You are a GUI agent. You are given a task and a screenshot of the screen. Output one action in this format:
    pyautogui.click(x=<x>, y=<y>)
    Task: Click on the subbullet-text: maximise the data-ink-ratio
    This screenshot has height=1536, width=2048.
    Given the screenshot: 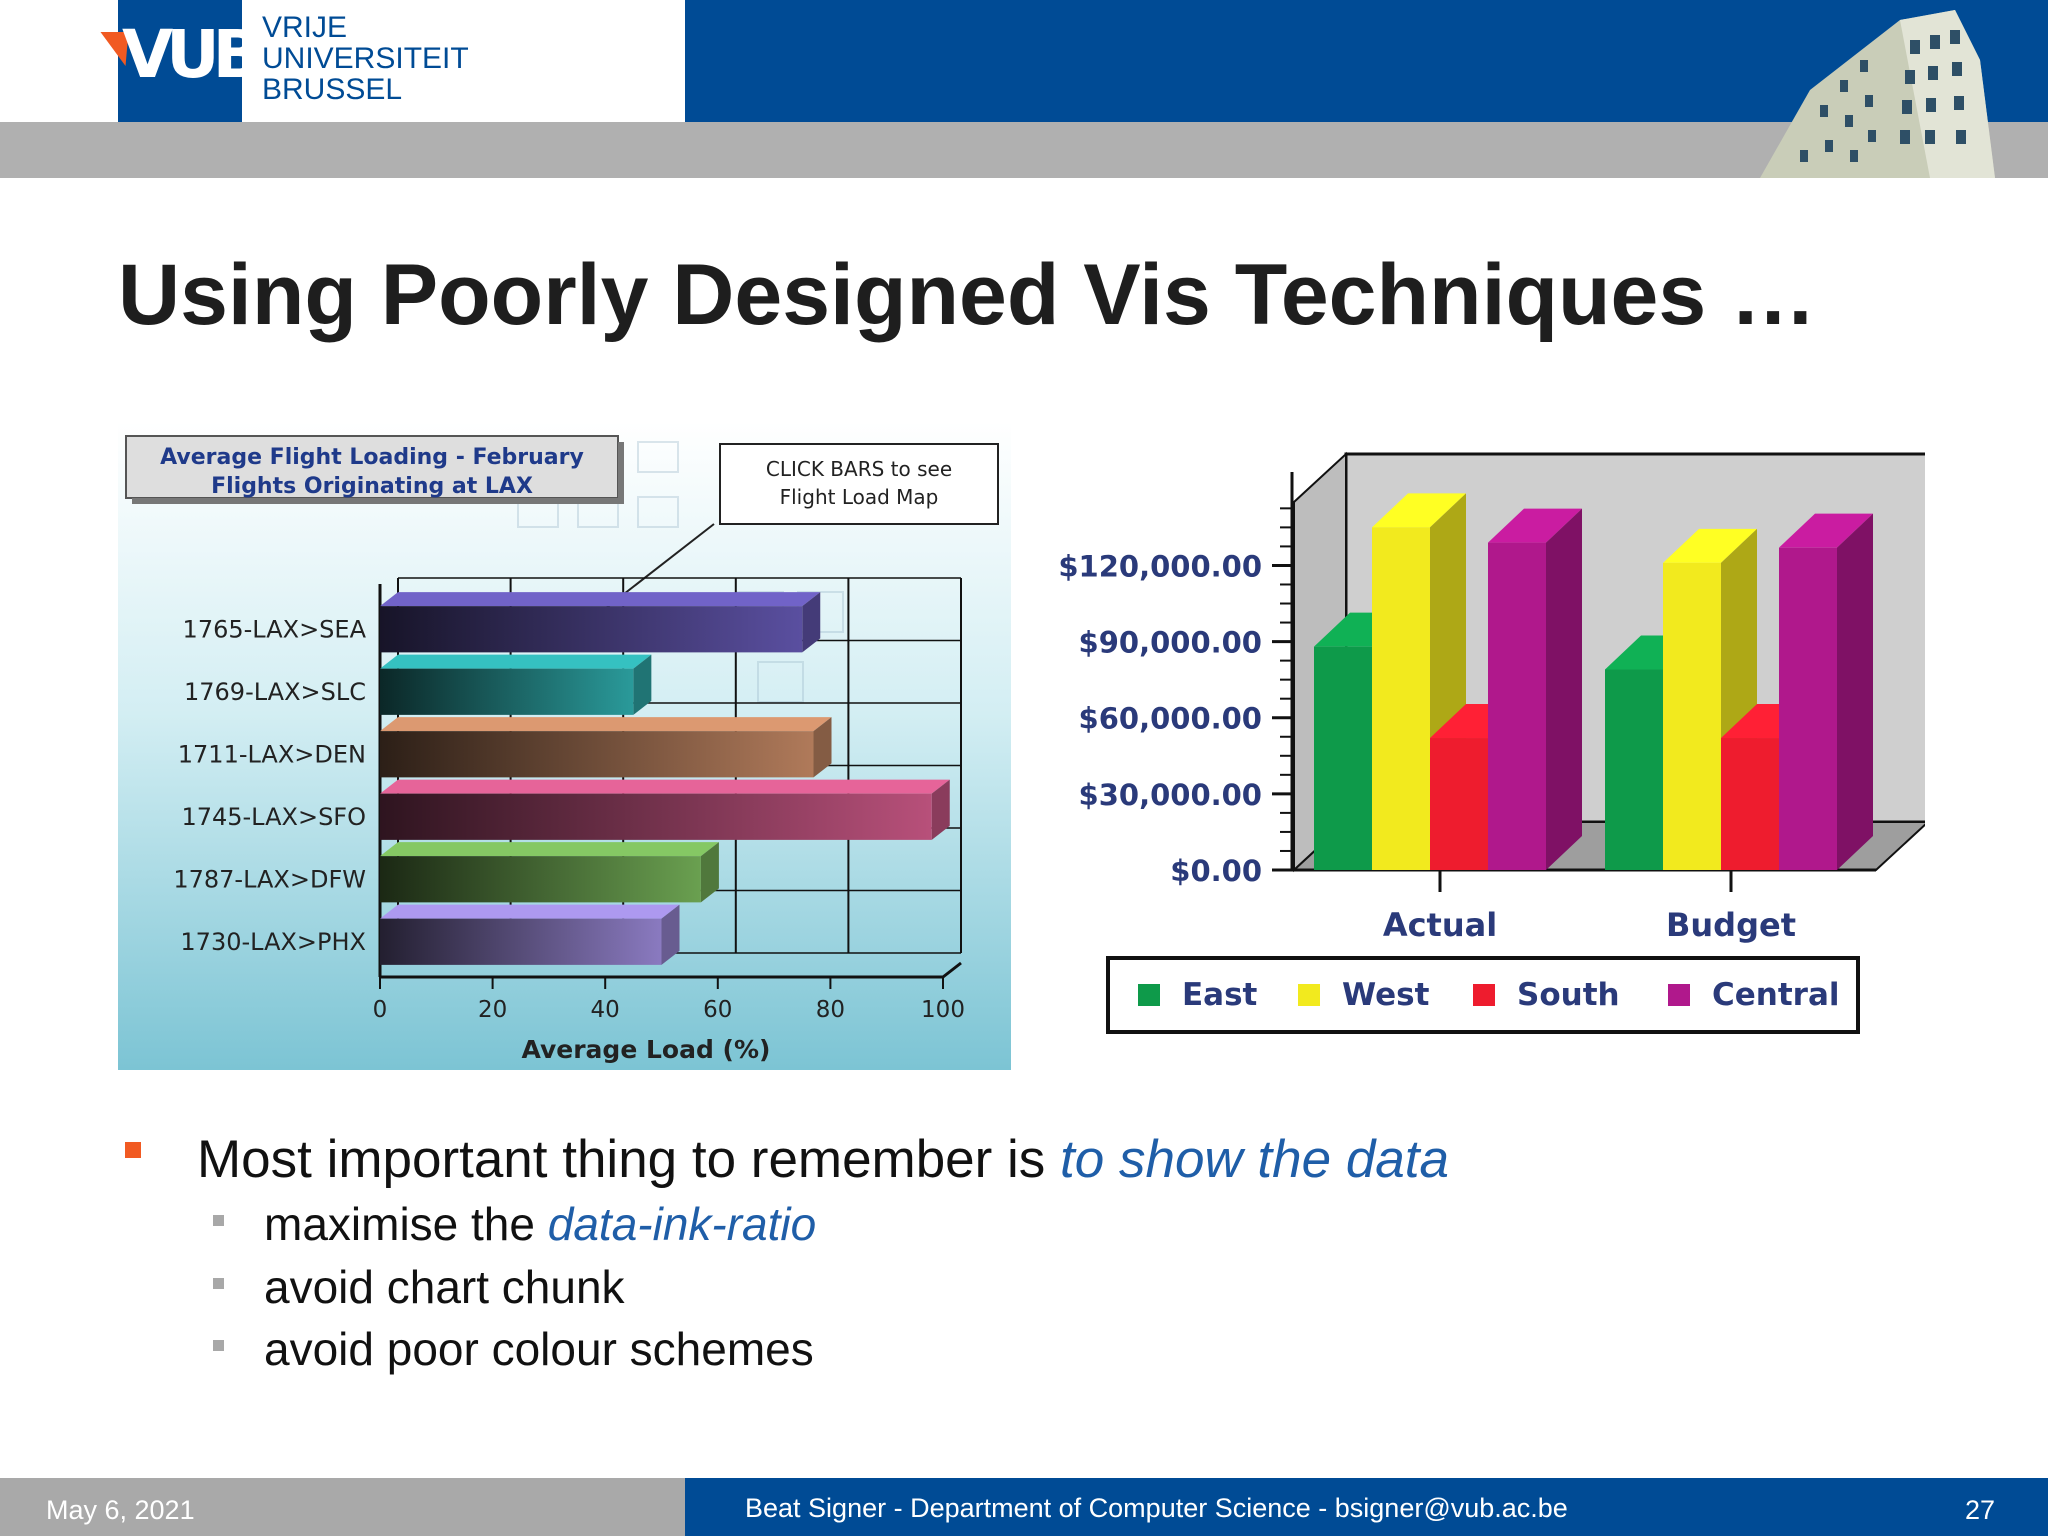 What is the action you would take?
    pyautogui.click(x=540, y=1224)
    